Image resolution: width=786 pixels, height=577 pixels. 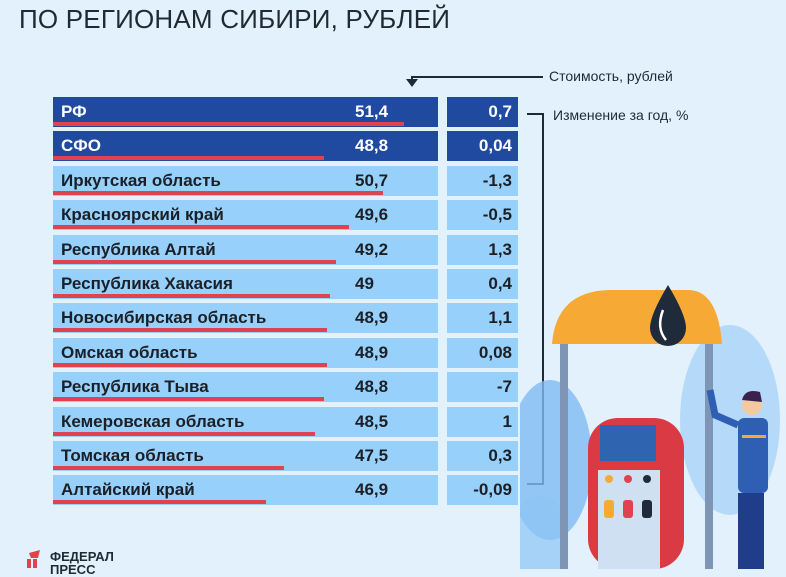 I want to click on legend-arrow-stem, so click(x=412, y=78).